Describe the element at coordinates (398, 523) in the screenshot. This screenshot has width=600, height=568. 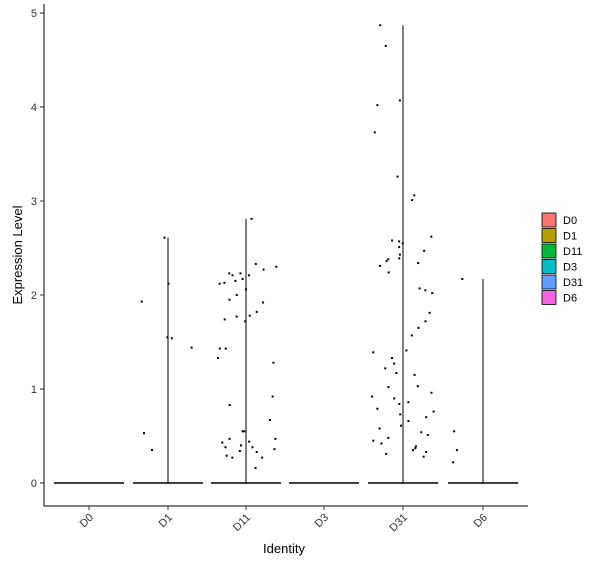
I see `x-tick-label: D31` at that location.